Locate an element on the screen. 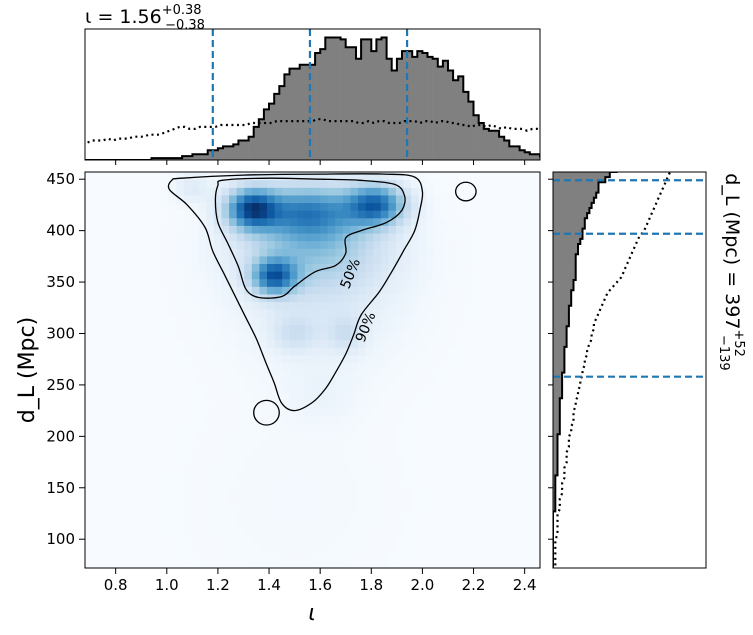 This screenshot has width=753, height=635. right-label-sub: −139 is located at coordinates (723, 353).